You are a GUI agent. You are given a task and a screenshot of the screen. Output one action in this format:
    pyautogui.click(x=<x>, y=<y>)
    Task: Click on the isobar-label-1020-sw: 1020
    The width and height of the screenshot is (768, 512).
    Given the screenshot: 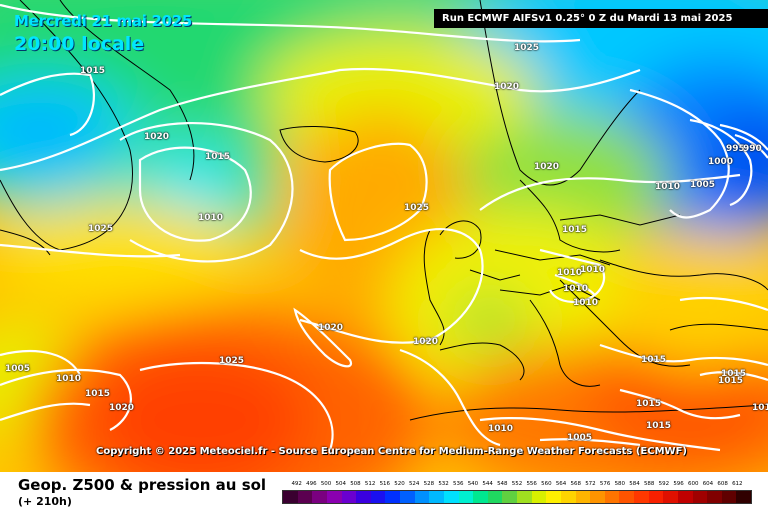 What is the action you would take?
    pyautogui.click(x=122, y=408)
    